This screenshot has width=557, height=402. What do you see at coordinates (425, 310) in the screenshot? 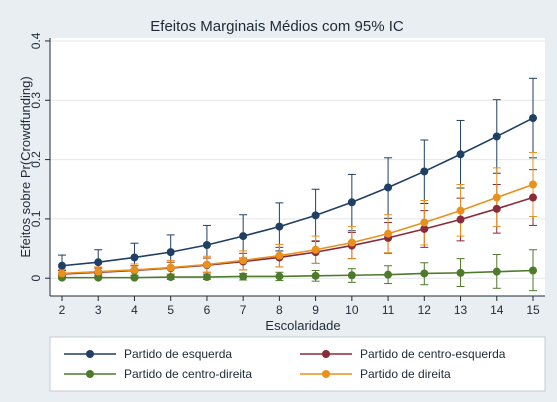
I see `x-tick-label: 12` at bounding box center [425, 310].